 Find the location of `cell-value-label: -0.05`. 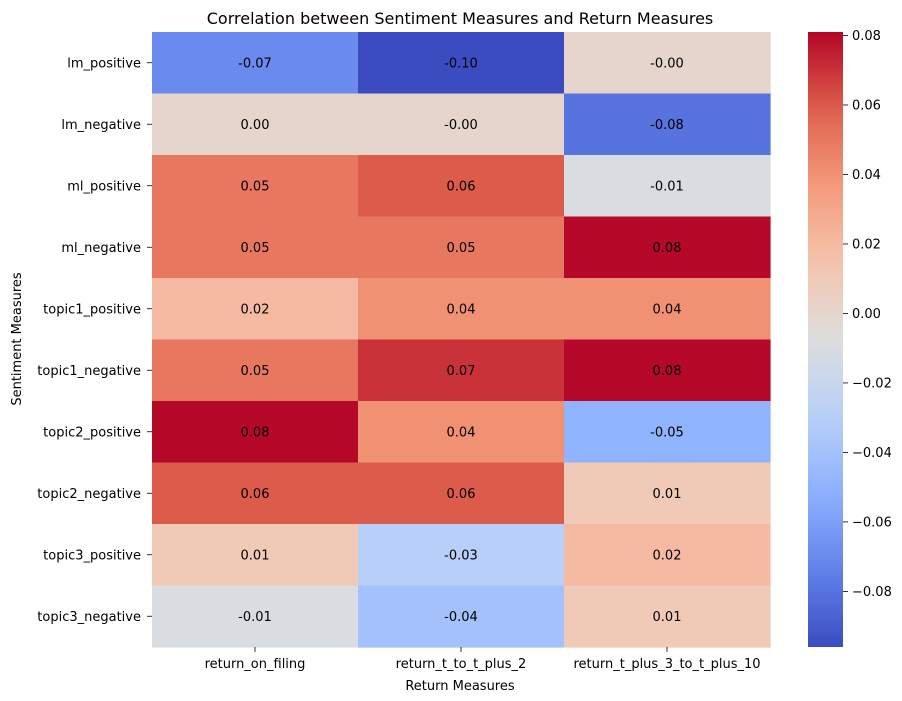

cell-value-label: -0.05 is located at coordinates (667, 432).